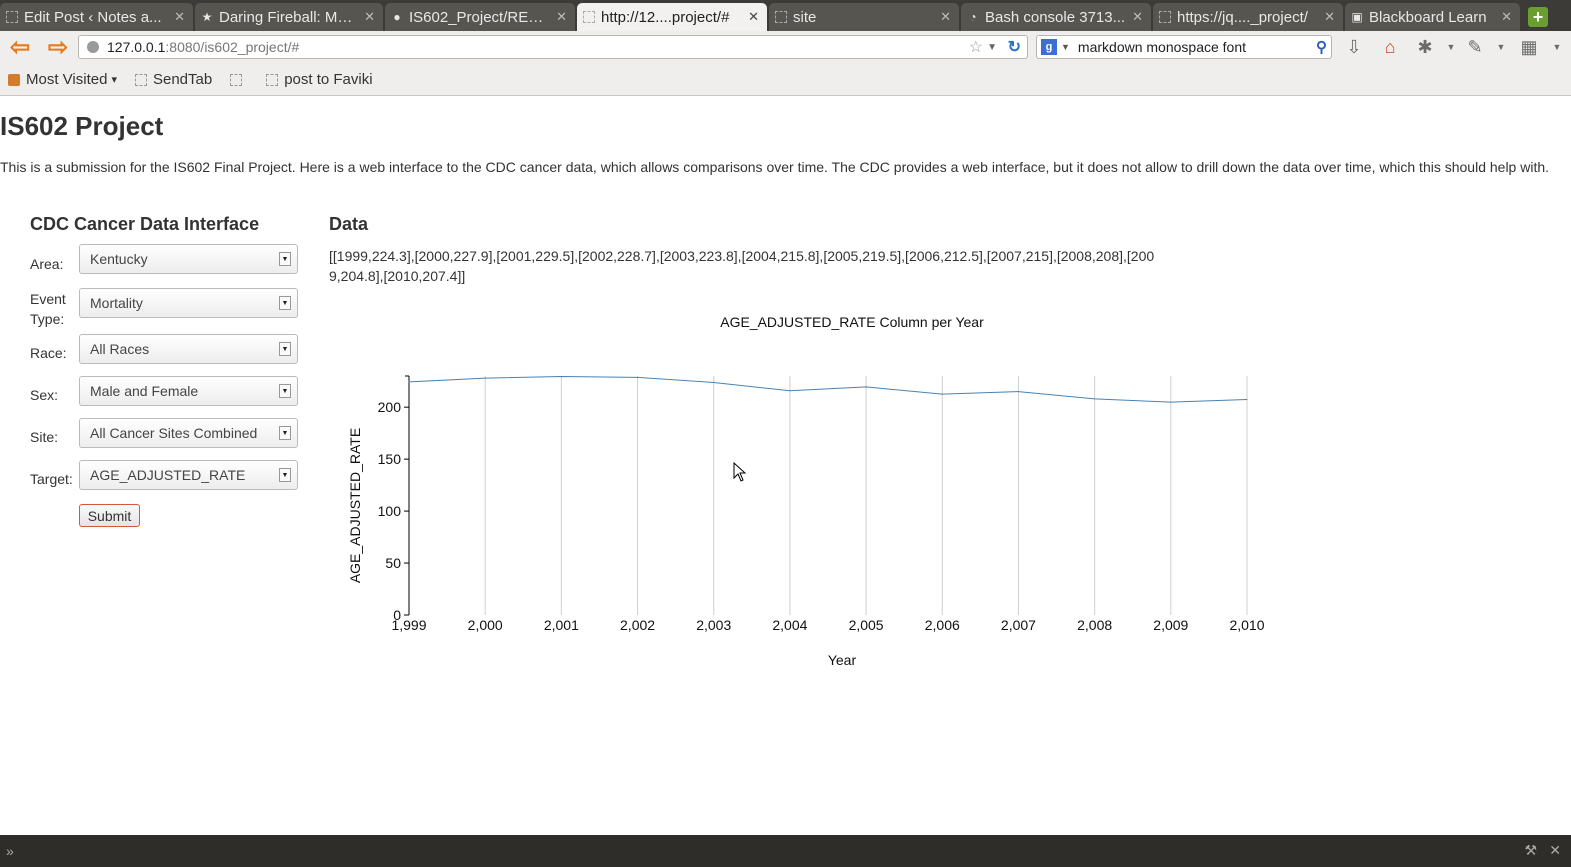  I want to click on browser-tab: http://12....project/# ✕, so click(672, 17).